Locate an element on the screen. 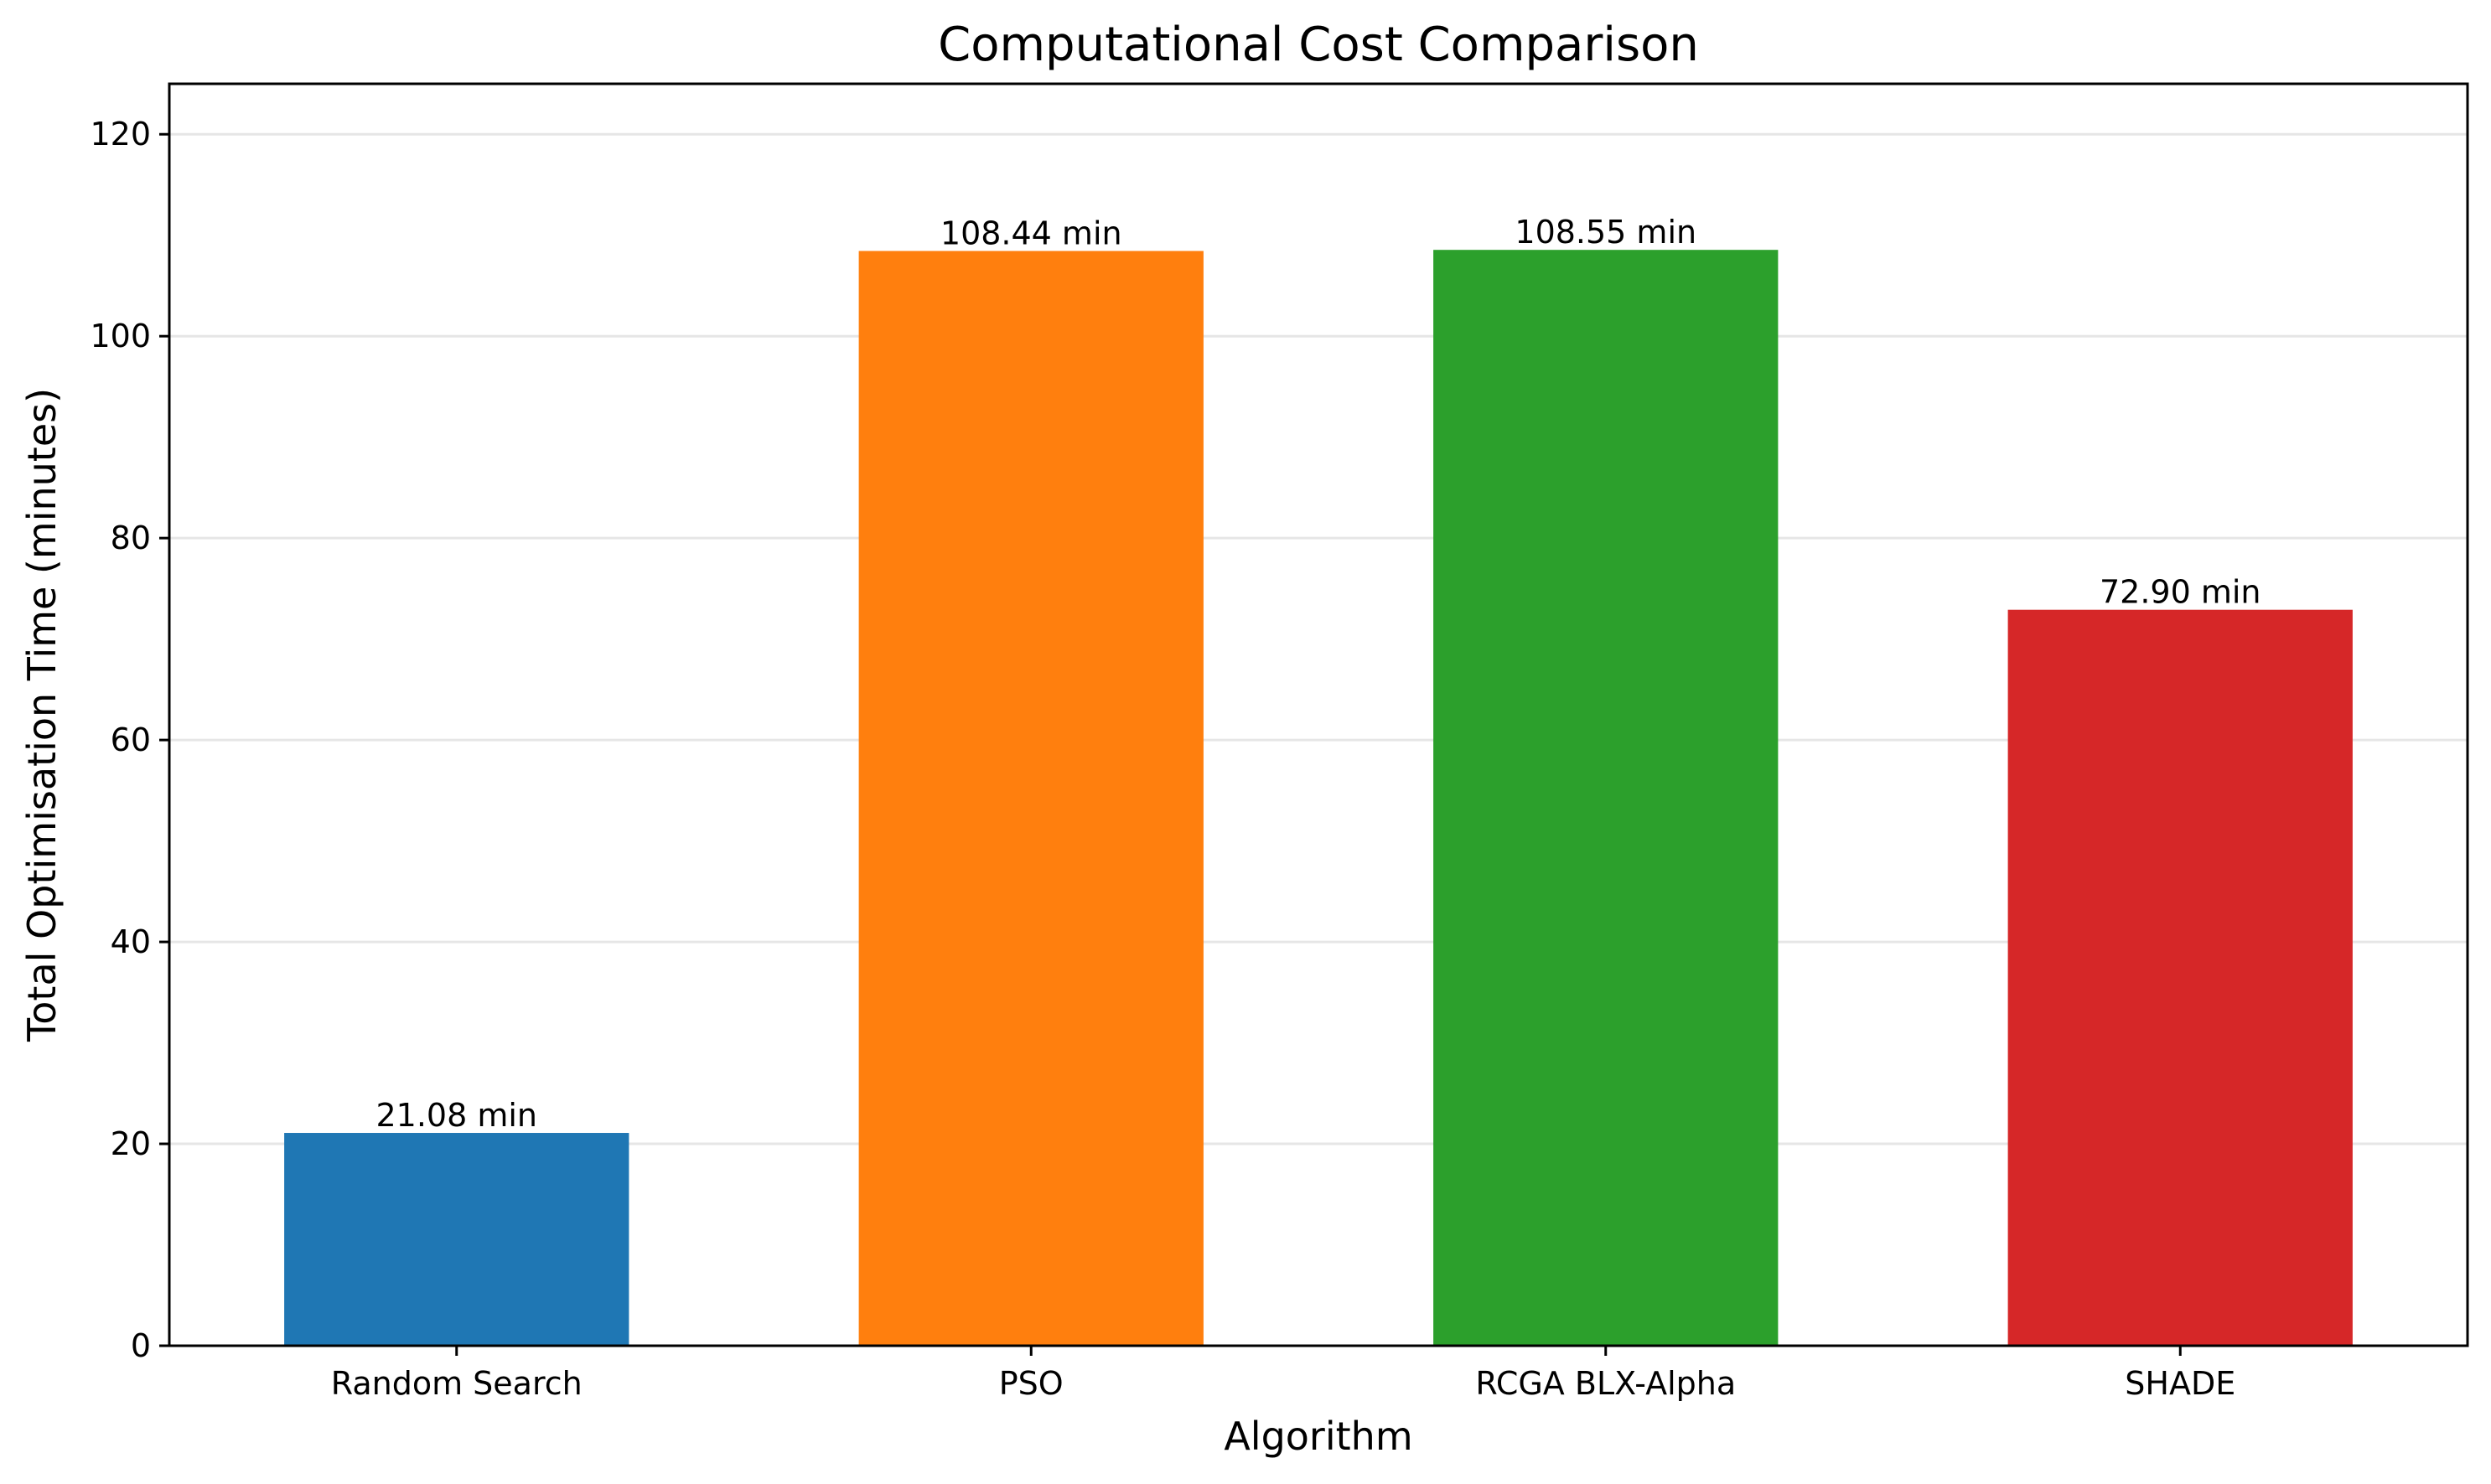 The height and width of the screenshot is (1484, 2491). data-label-1: 108.44 min is located at coordinates (1031, 233).